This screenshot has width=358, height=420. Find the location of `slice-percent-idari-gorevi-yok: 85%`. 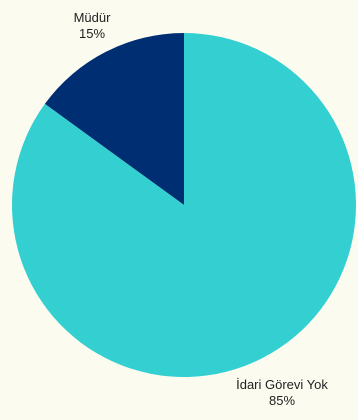

slice-percent-idari-gorevi-yok: 85% is located at coordinates (282, 400).